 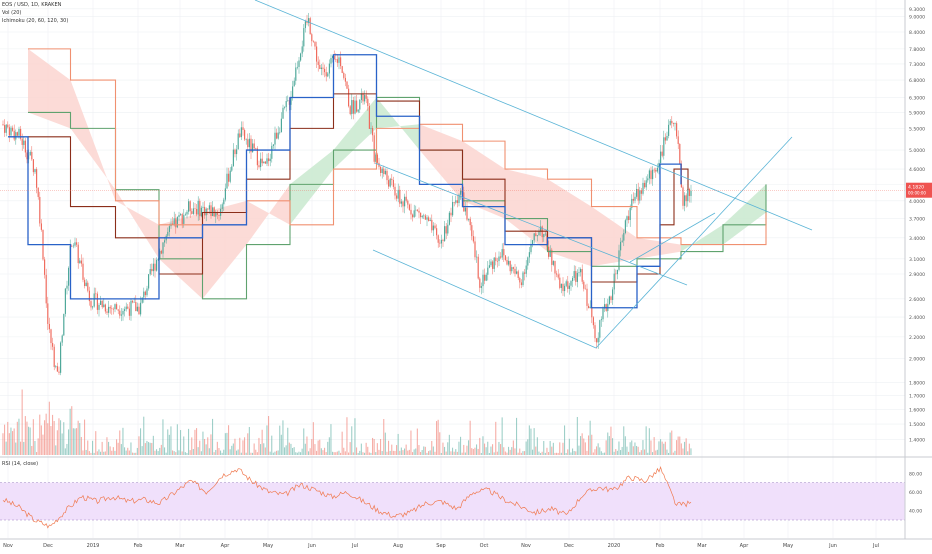 What do you see at coordinates (35, 21) in the screenshot?
I see `ichimoku-legend: Ichimoku (20, 60, 120, 30)` at bounding box center [35, 21].